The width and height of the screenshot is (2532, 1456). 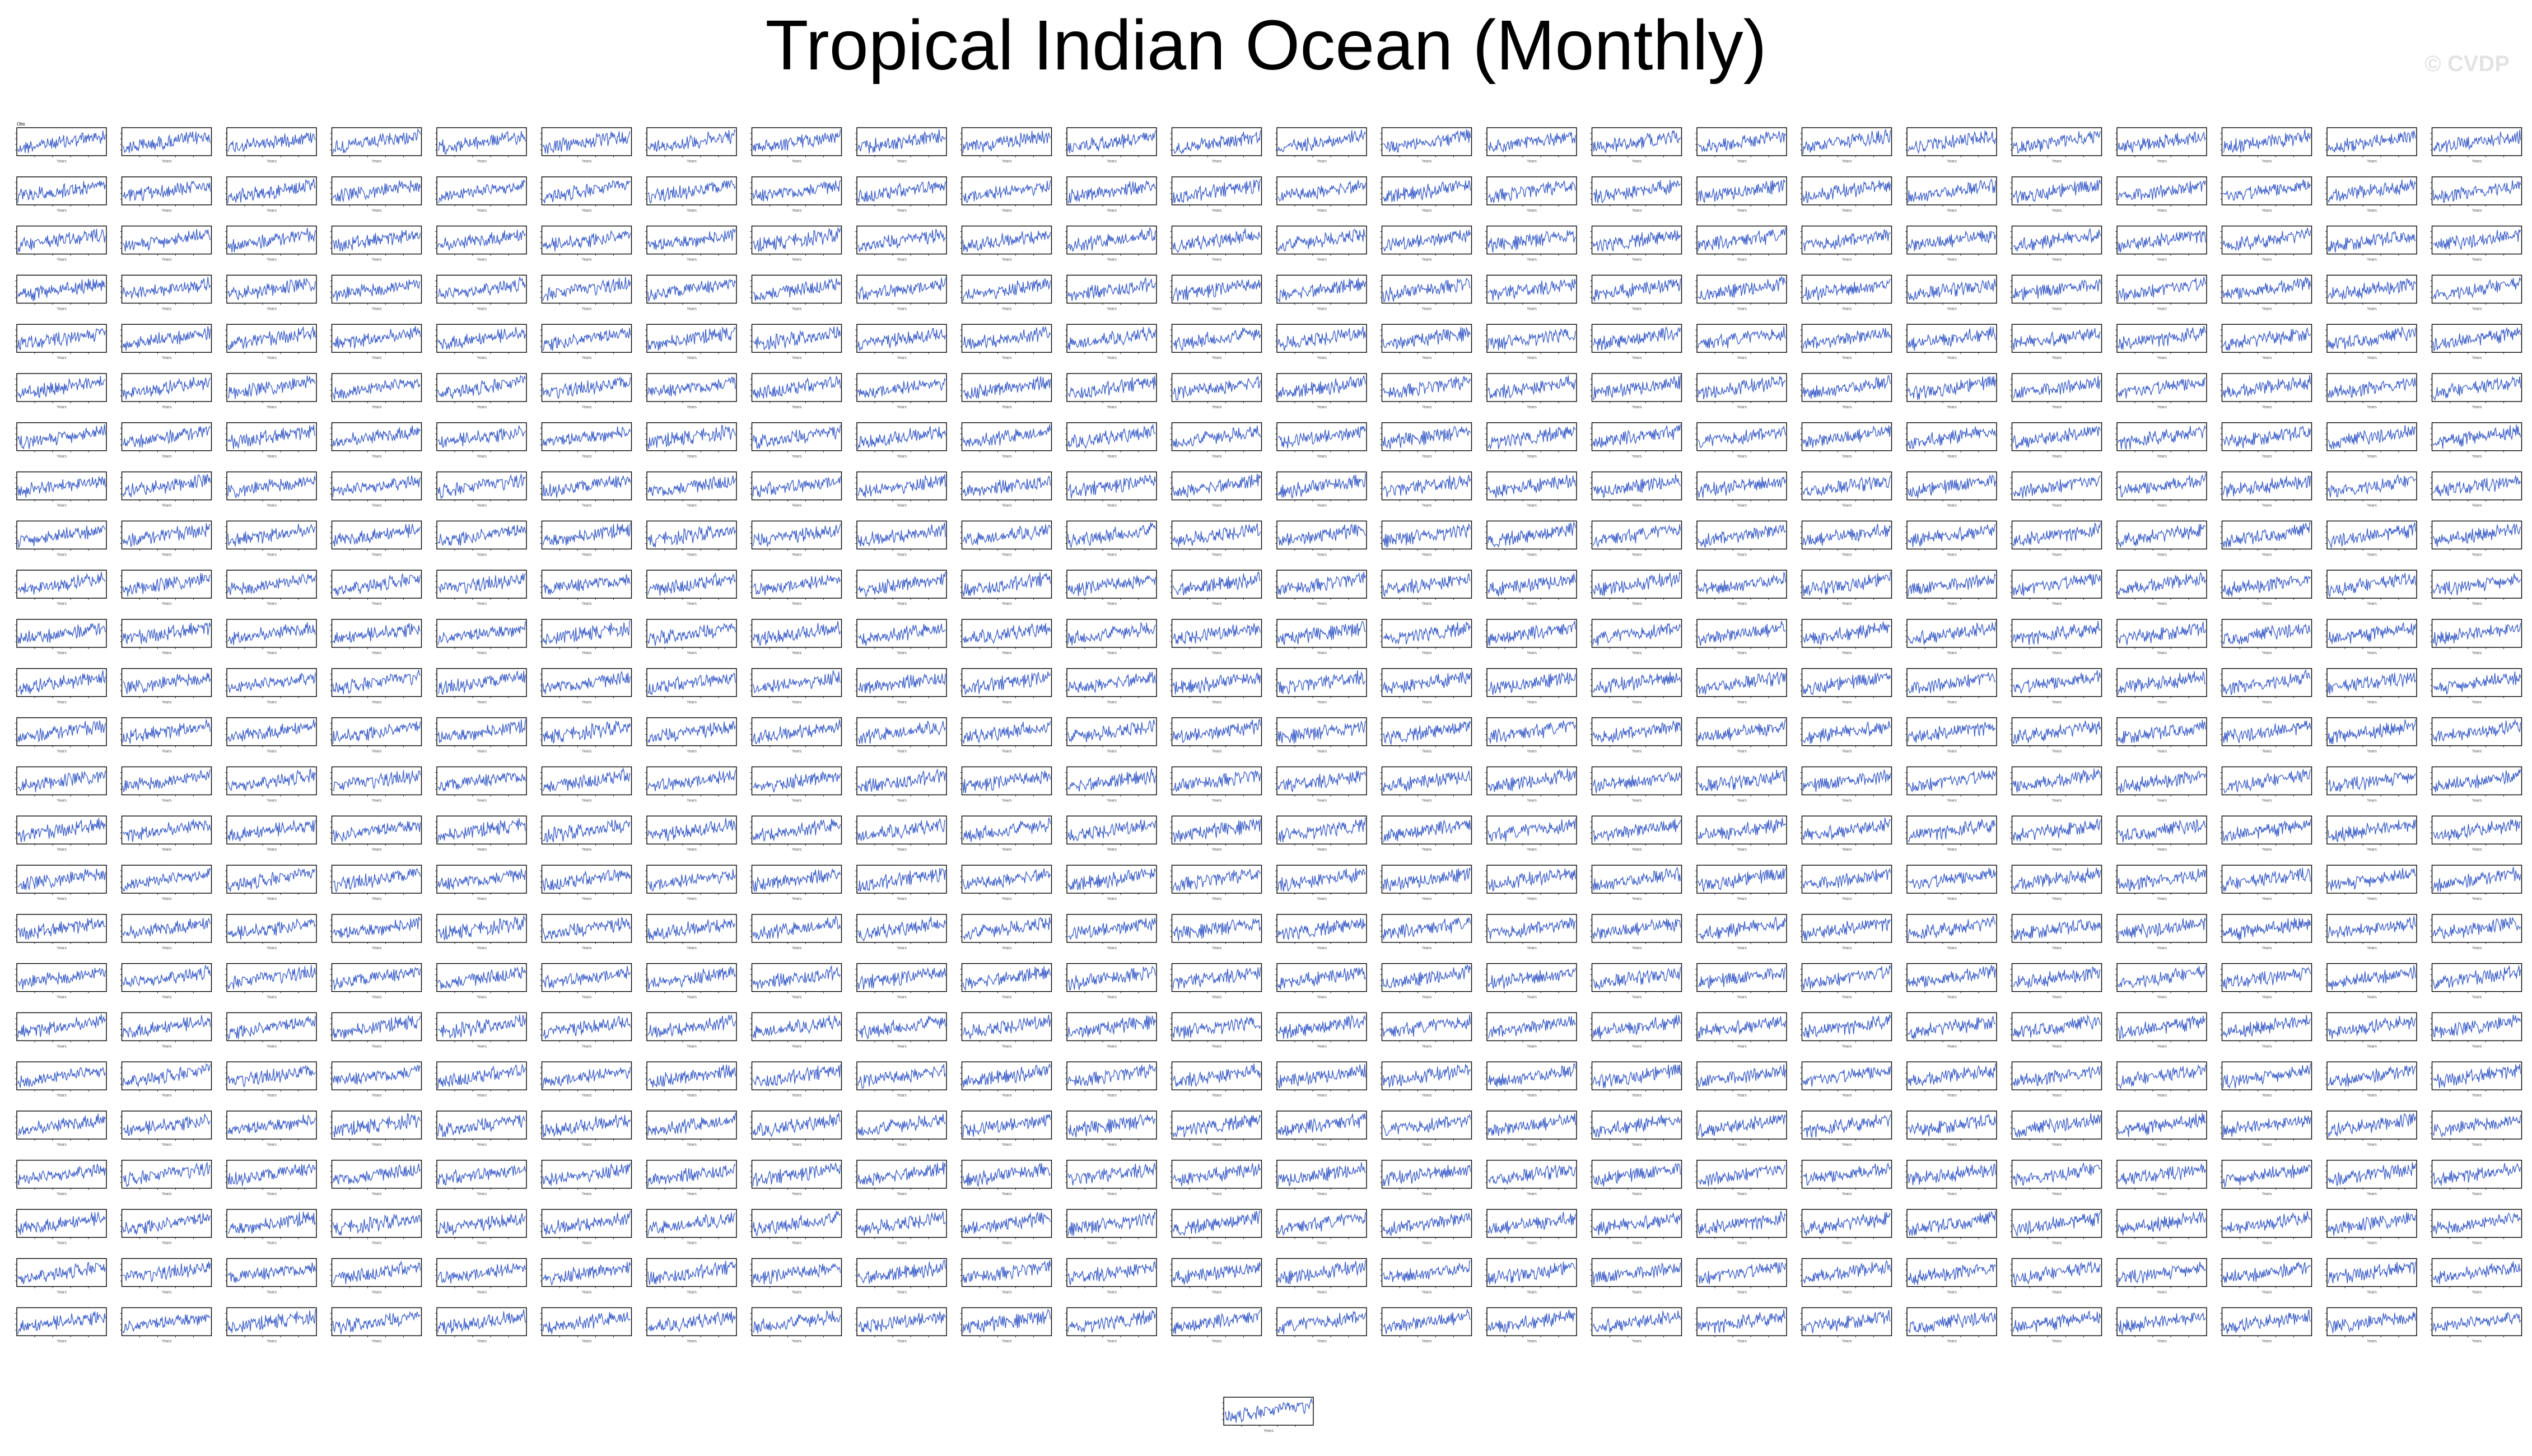 I want to click on panel-63: Years, so click(x=1636, y=244).